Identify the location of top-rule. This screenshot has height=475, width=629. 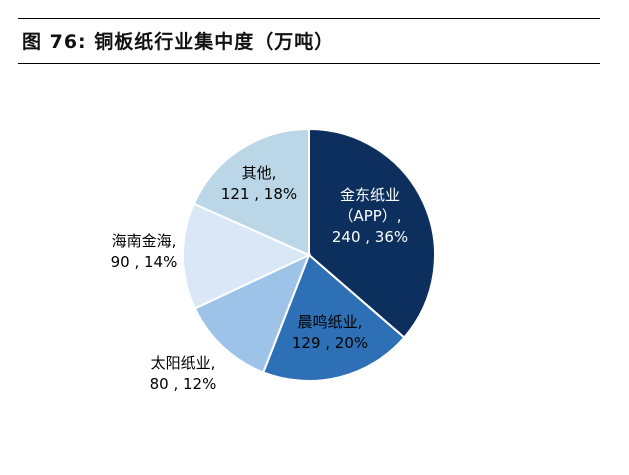
(309, 18).